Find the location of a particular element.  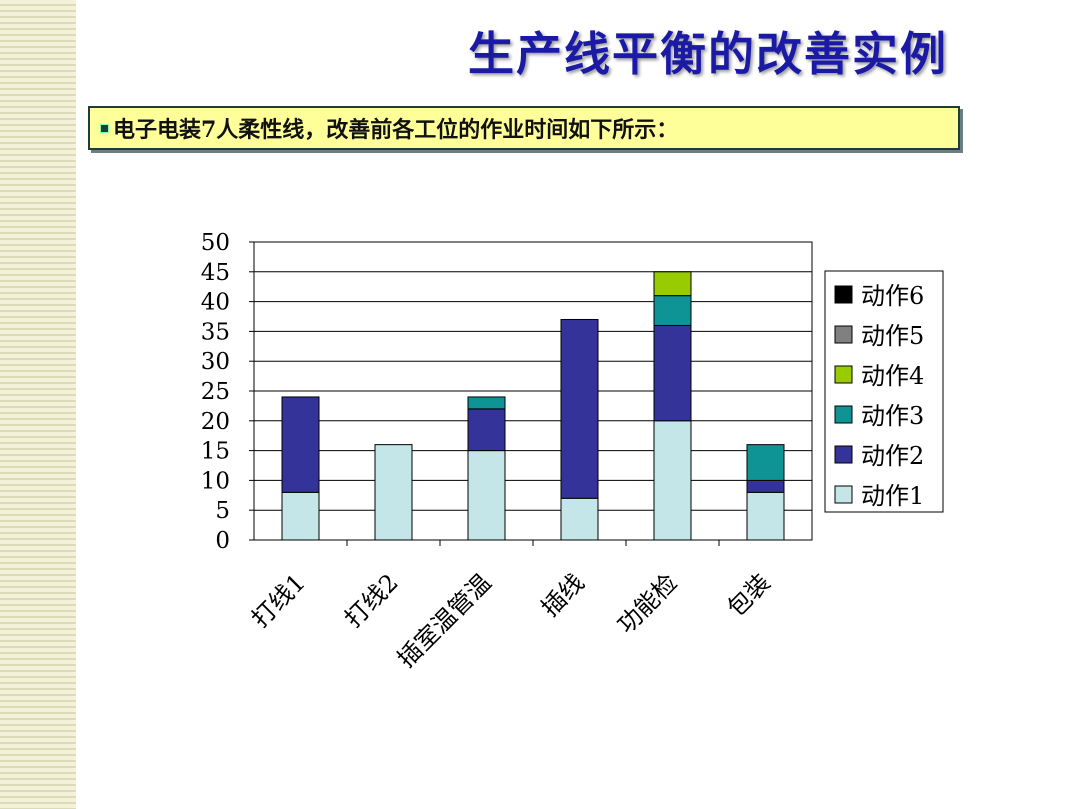

y-tick-label: 30 is located at coordinates (215, 362).